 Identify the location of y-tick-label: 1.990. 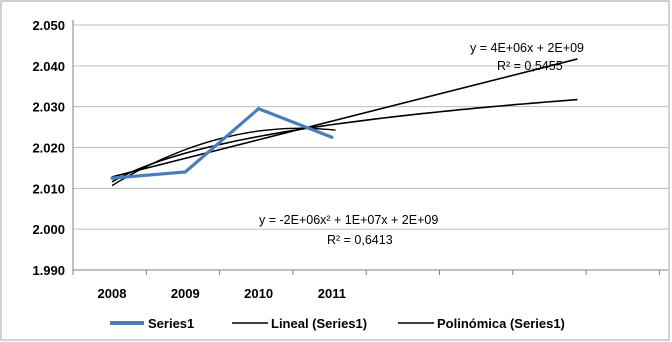
(48, 270).